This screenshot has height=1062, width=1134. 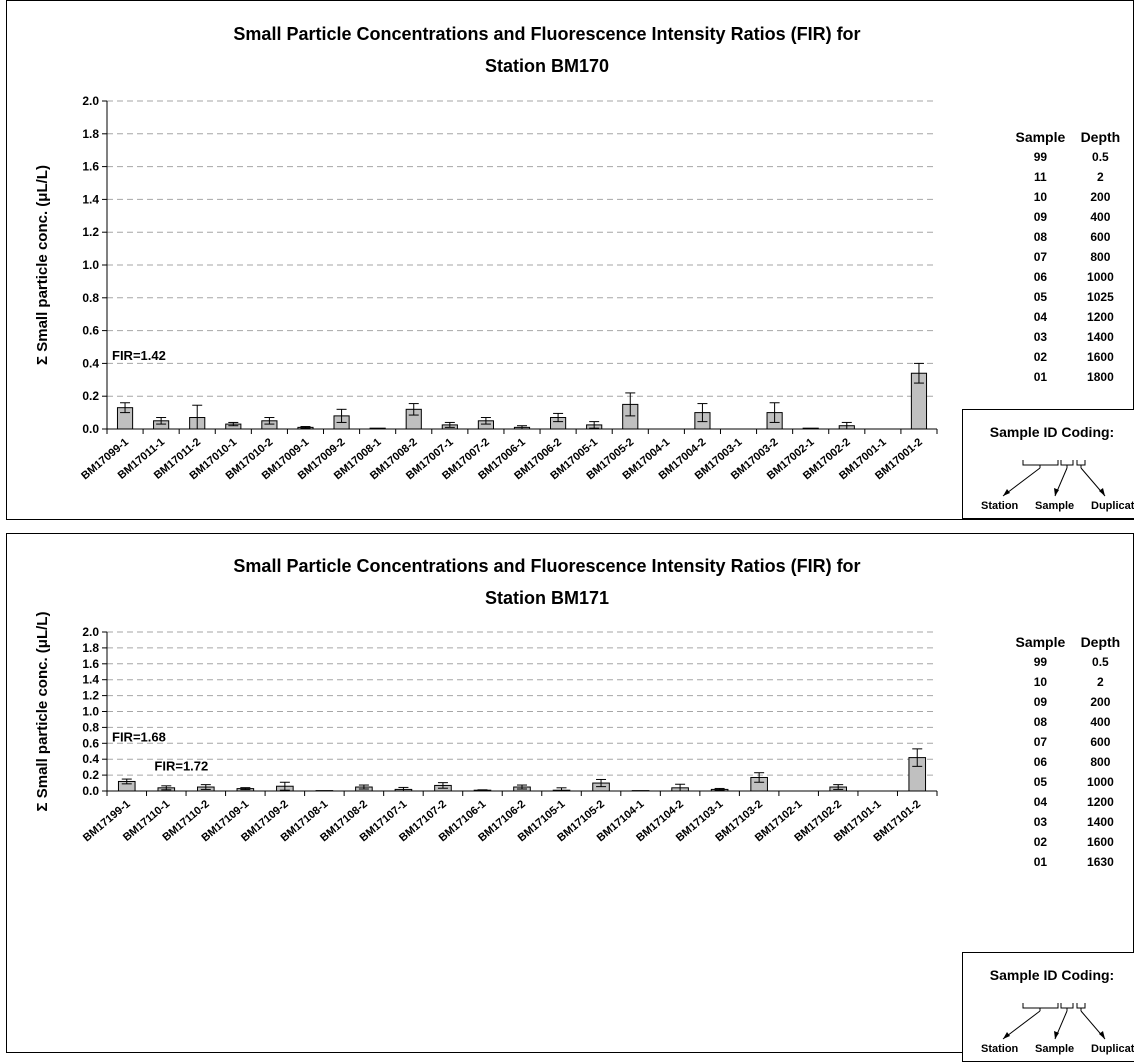 What do you see at coordinates (1040, 862) in the screenshot?
I see `legend-sample-cell: 01` at bounding box center [1040, 862].